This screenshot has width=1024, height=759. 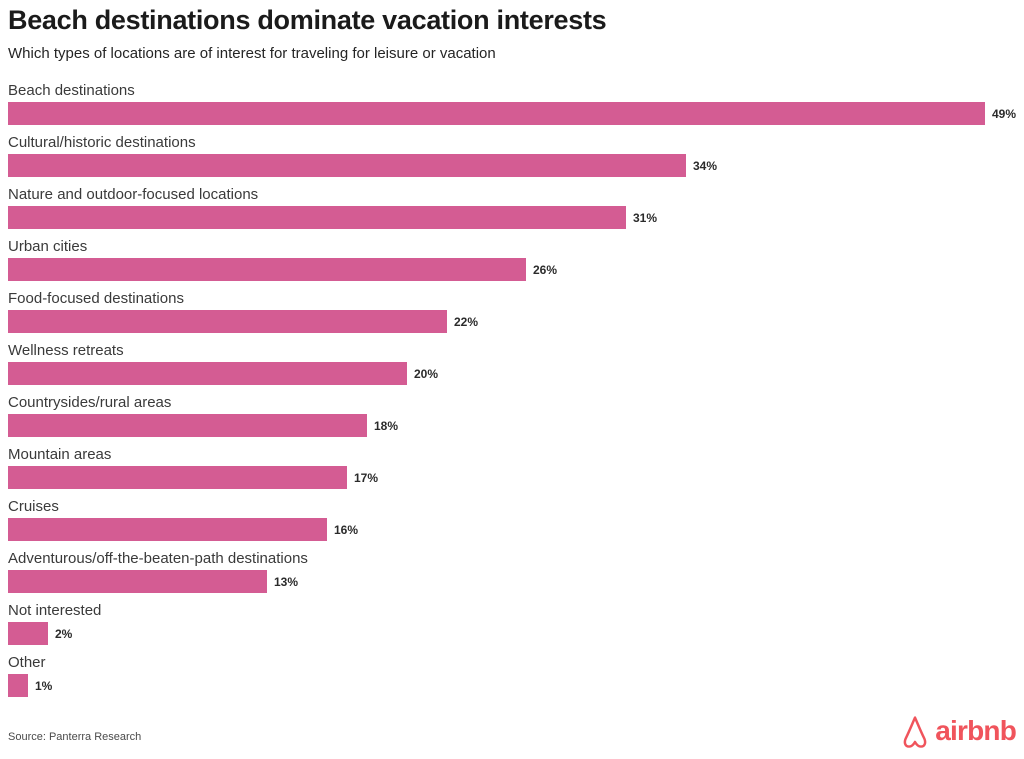 I want to click on bar-value-label: 22%, so click(x=466, y=321).